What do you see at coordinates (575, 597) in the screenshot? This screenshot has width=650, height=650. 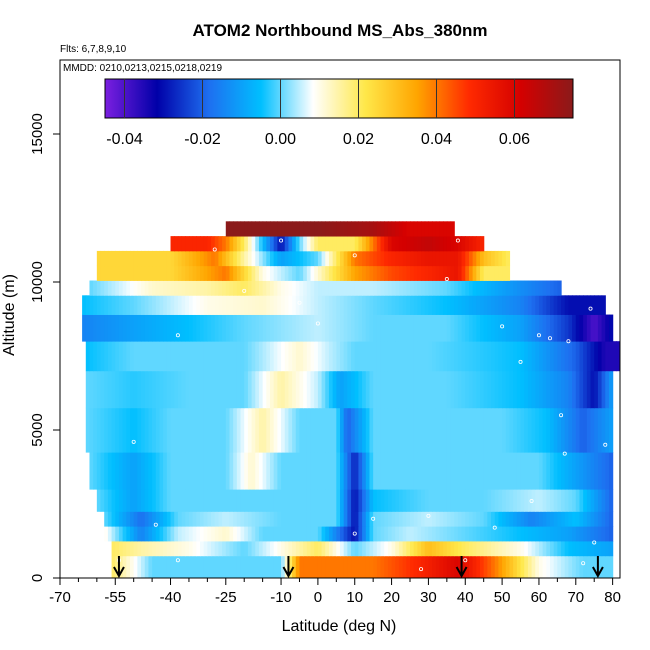 I see `x-tick-label: 70` at bounding box center [575, 597].